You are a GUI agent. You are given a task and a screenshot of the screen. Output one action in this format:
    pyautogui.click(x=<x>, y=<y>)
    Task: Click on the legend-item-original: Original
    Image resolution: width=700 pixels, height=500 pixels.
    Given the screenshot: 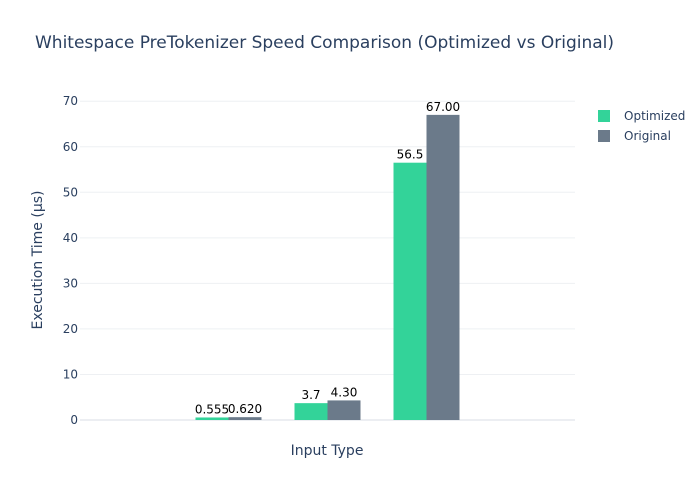 What is the action you would take?
    pyautogui.click(x=641, y=136)
    